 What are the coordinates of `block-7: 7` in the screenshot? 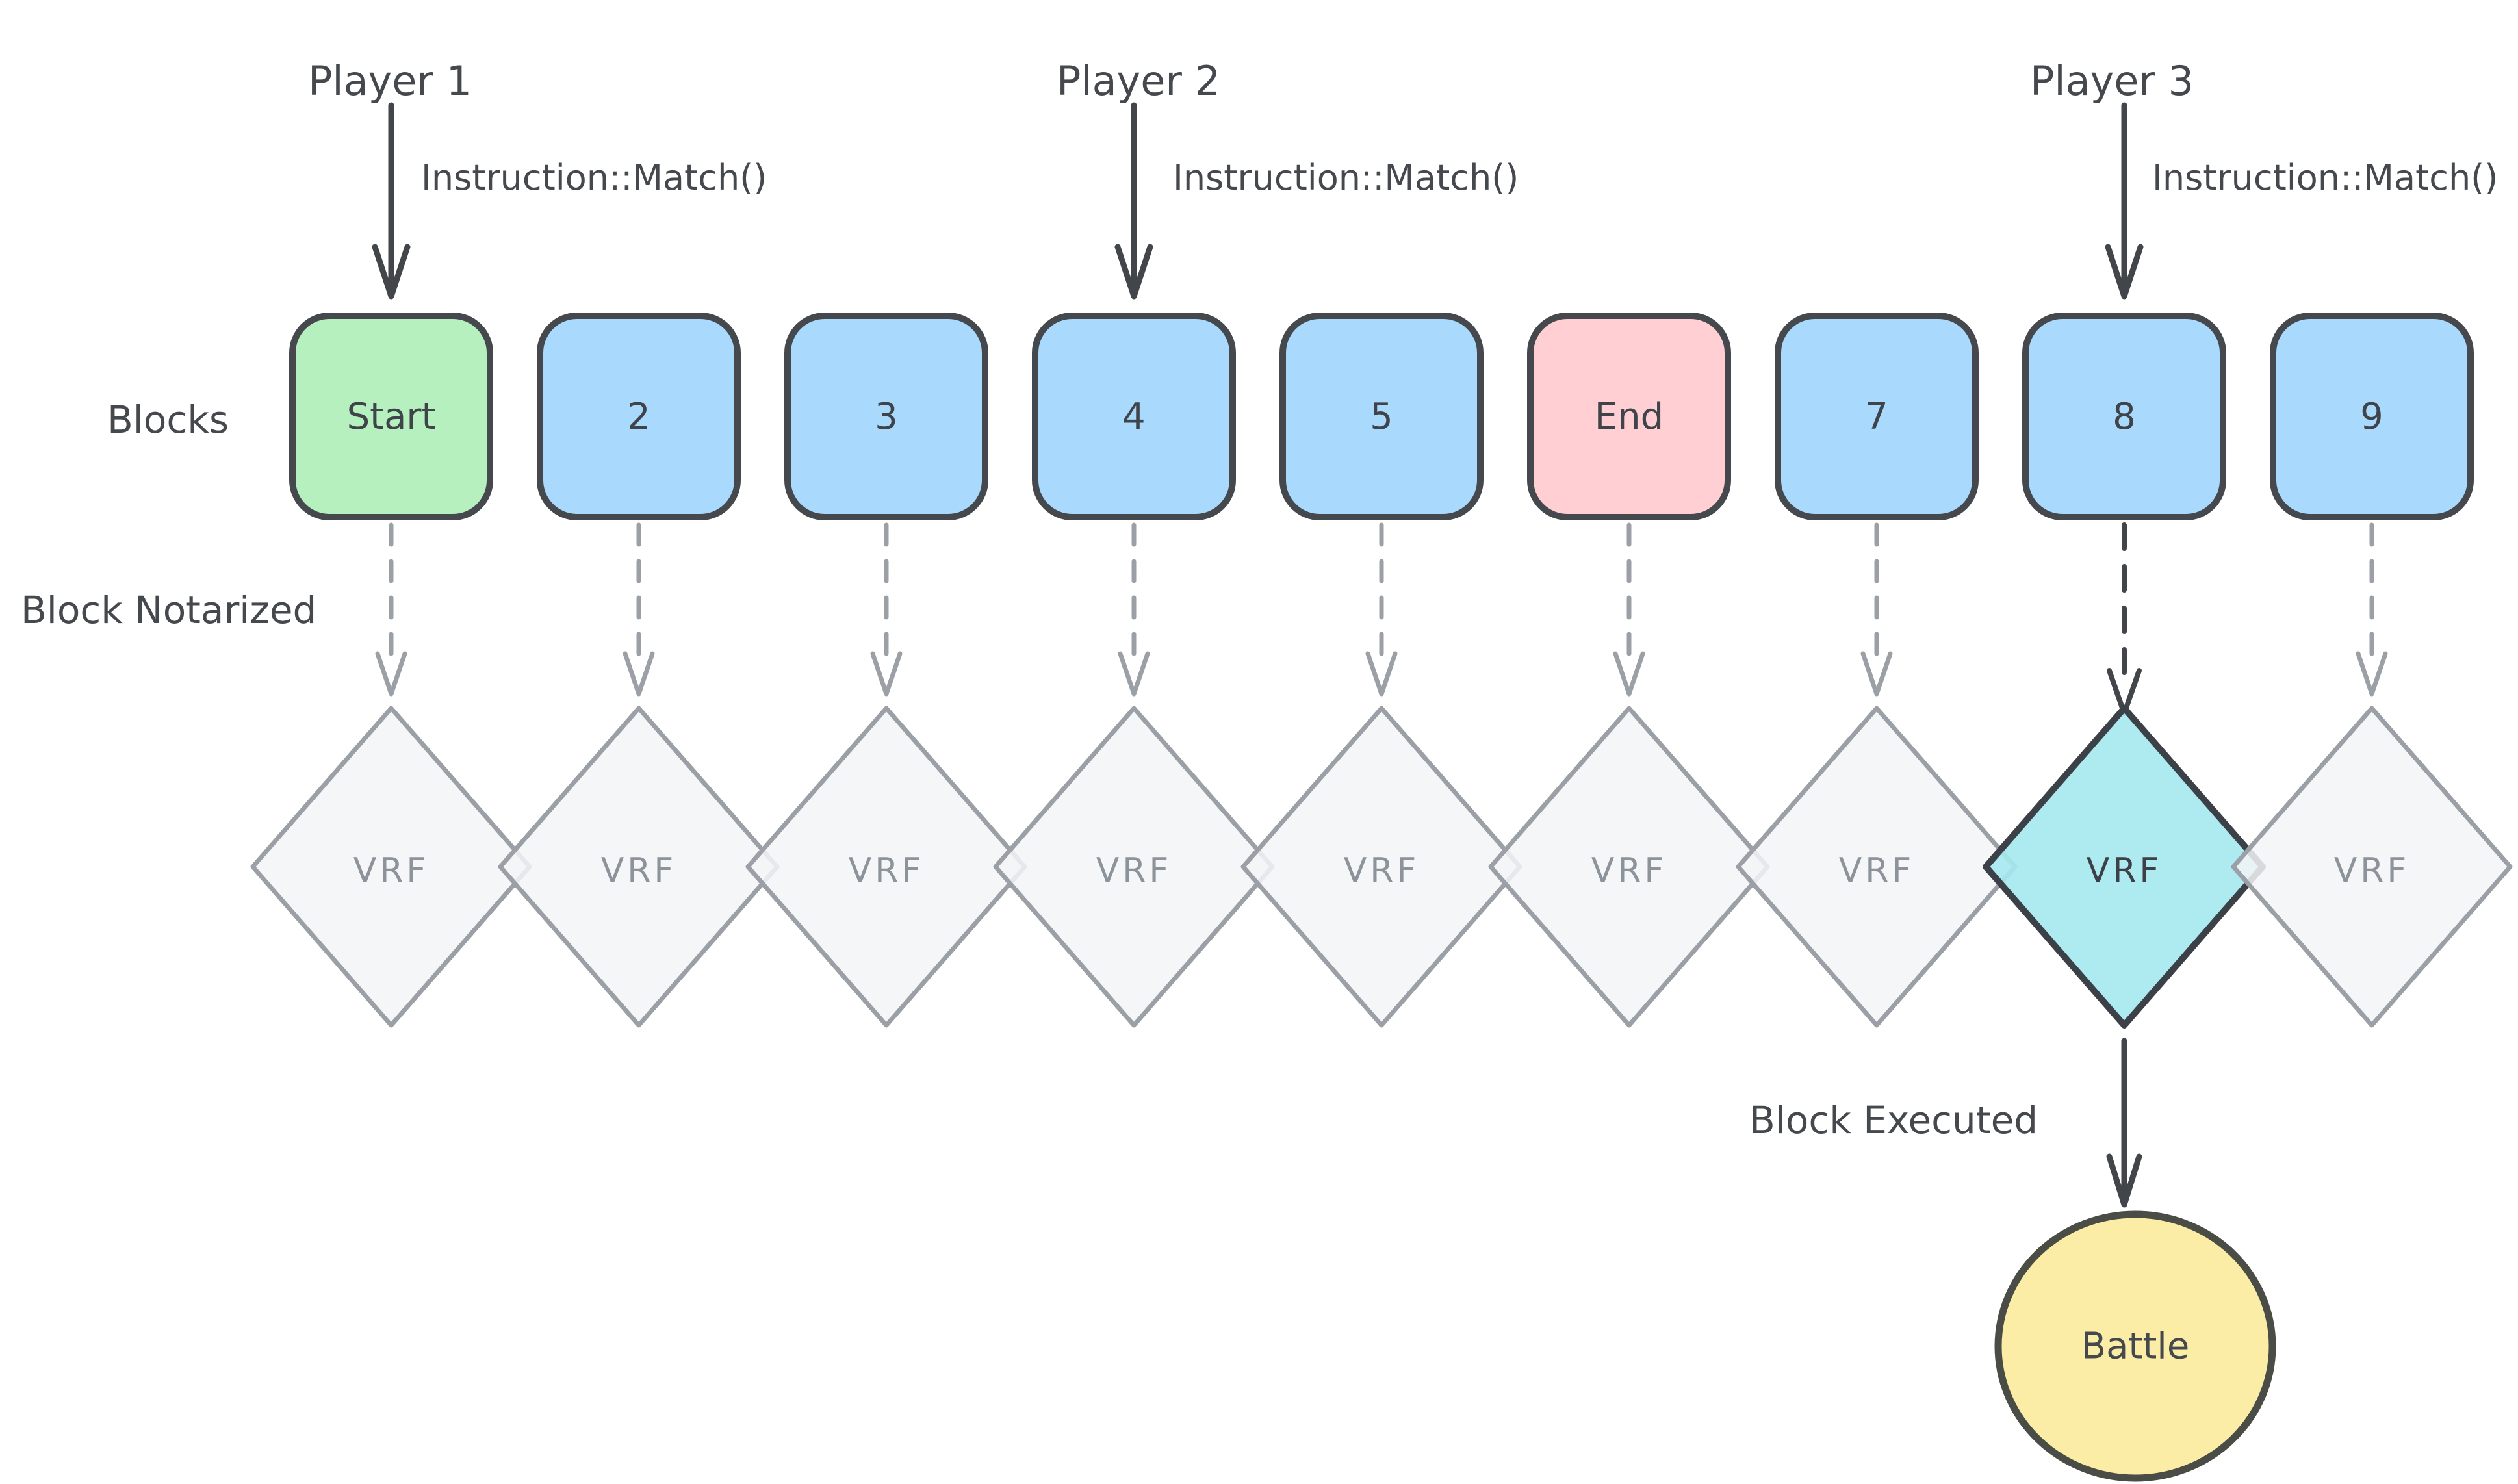 It's located at (1877, 417).